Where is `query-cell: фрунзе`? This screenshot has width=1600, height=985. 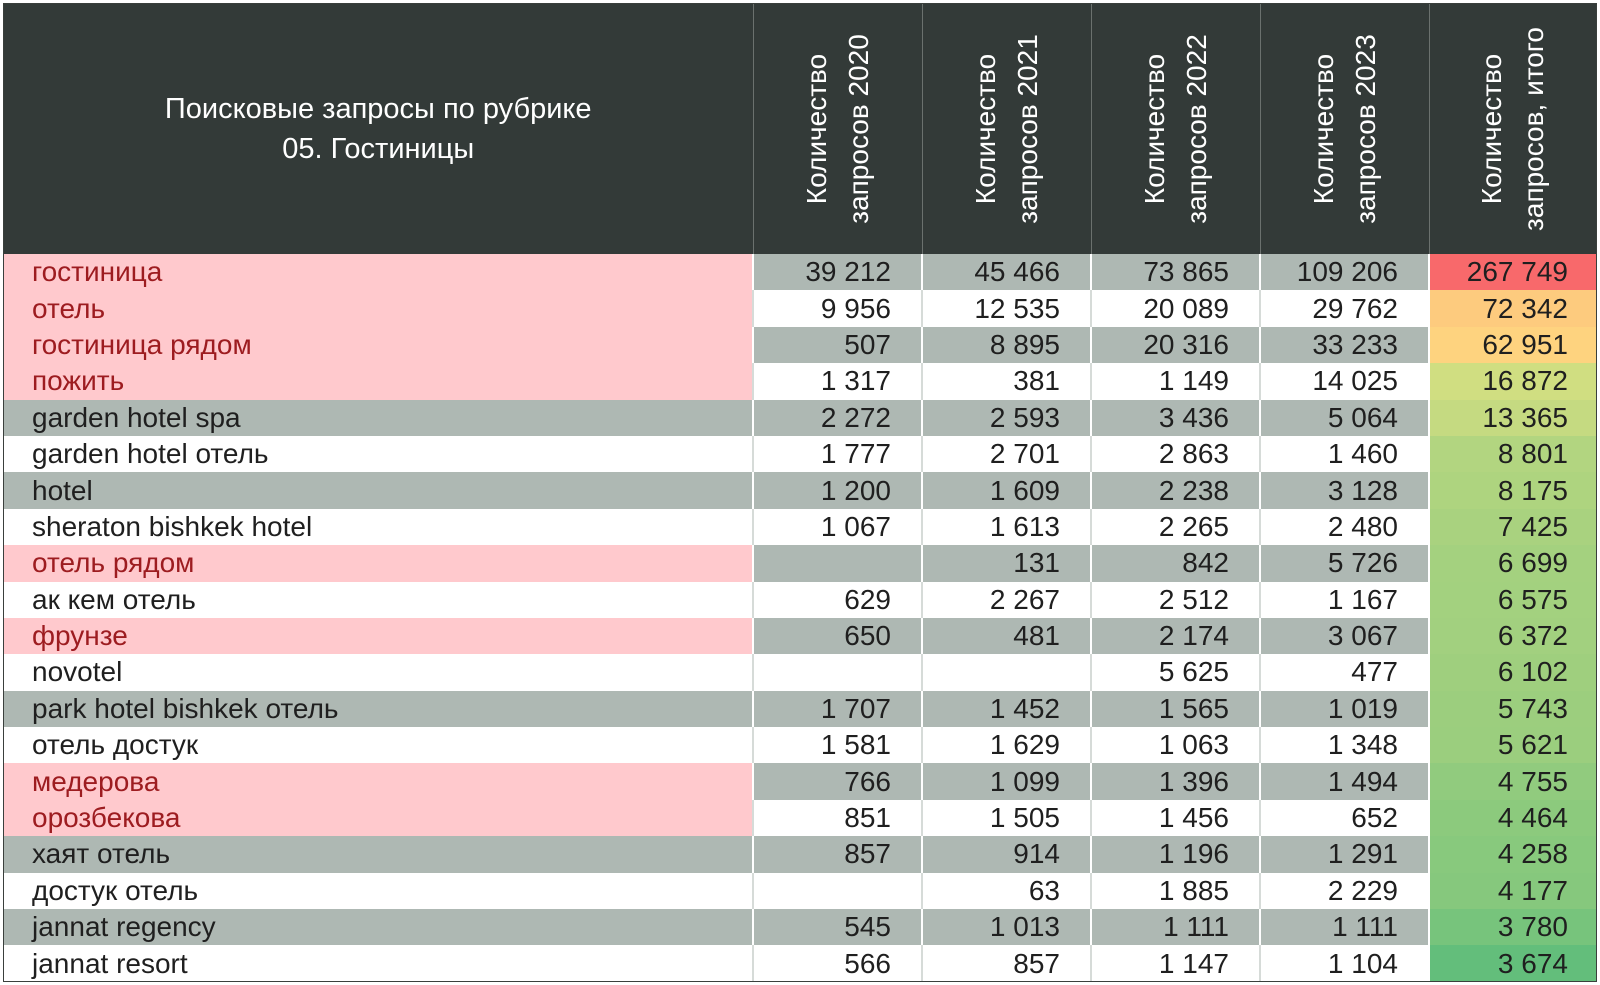
query-cell: фрунзе is located at coordinates (378, 636).